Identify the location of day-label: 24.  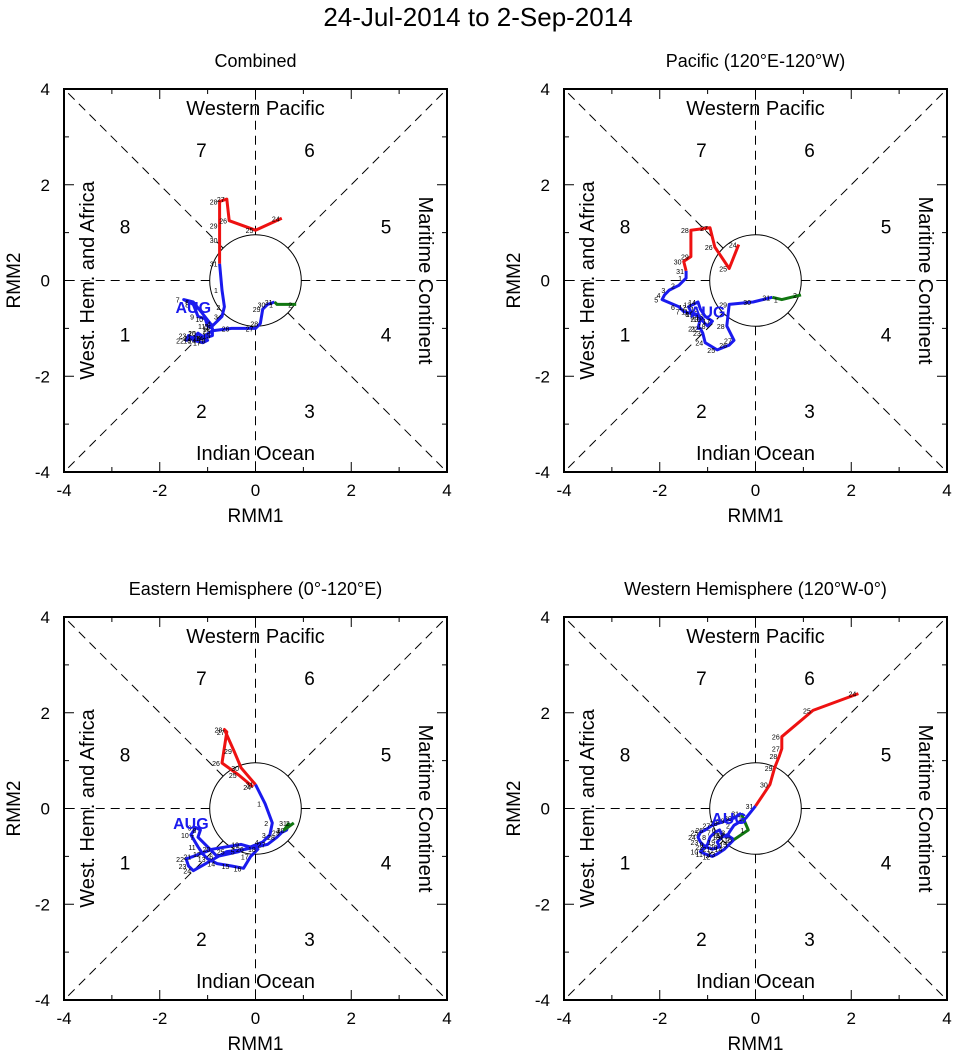
(699, 344).